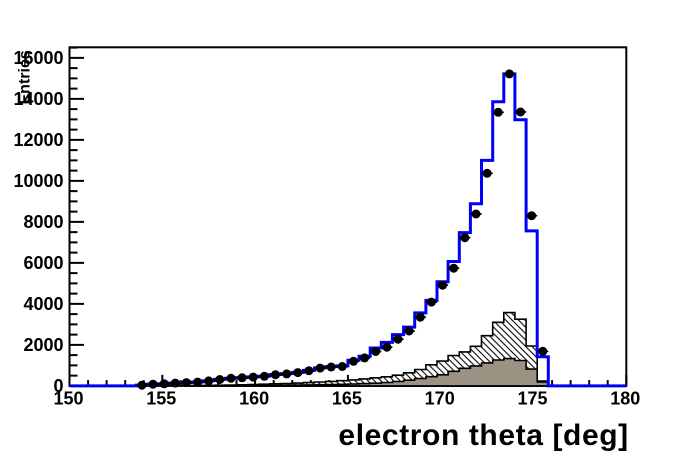 The width and height of the screenshot is (696, 472). Describe the element at coordinates (38, 58) in the screenshot. I see `svg-text: 16000` at that location.